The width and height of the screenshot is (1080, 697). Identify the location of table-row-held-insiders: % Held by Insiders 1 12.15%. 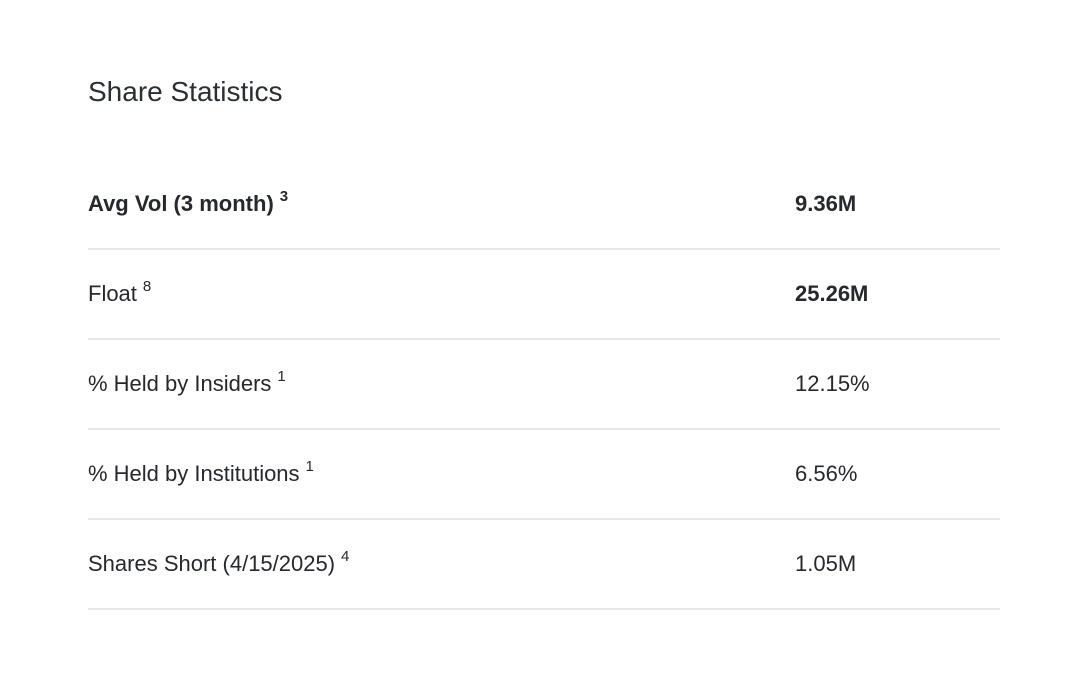
(544, 385).